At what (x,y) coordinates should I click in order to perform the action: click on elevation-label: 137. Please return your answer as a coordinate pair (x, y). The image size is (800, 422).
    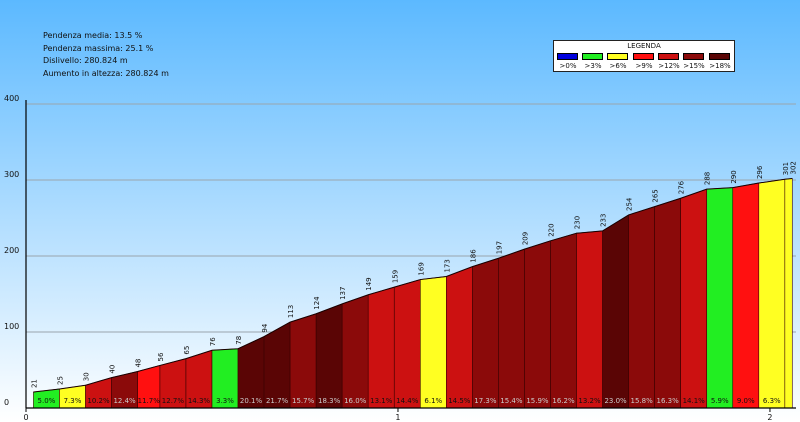
    Looking at the image, I should click on (343, 293).